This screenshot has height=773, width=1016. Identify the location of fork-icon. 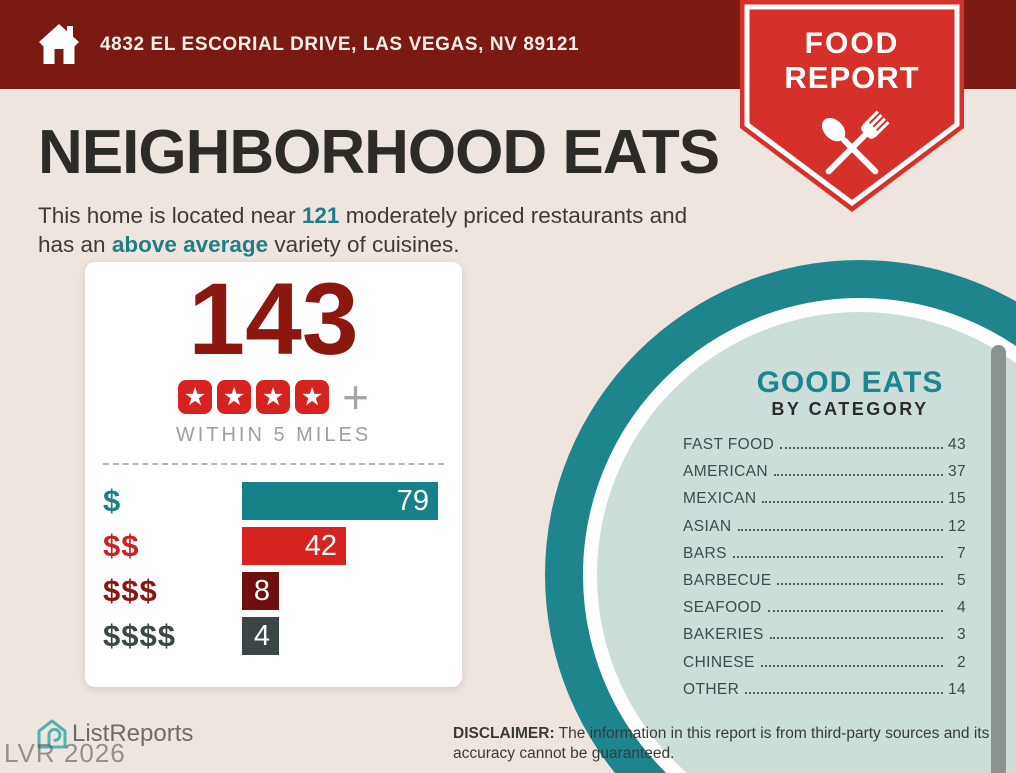
(857, 142).